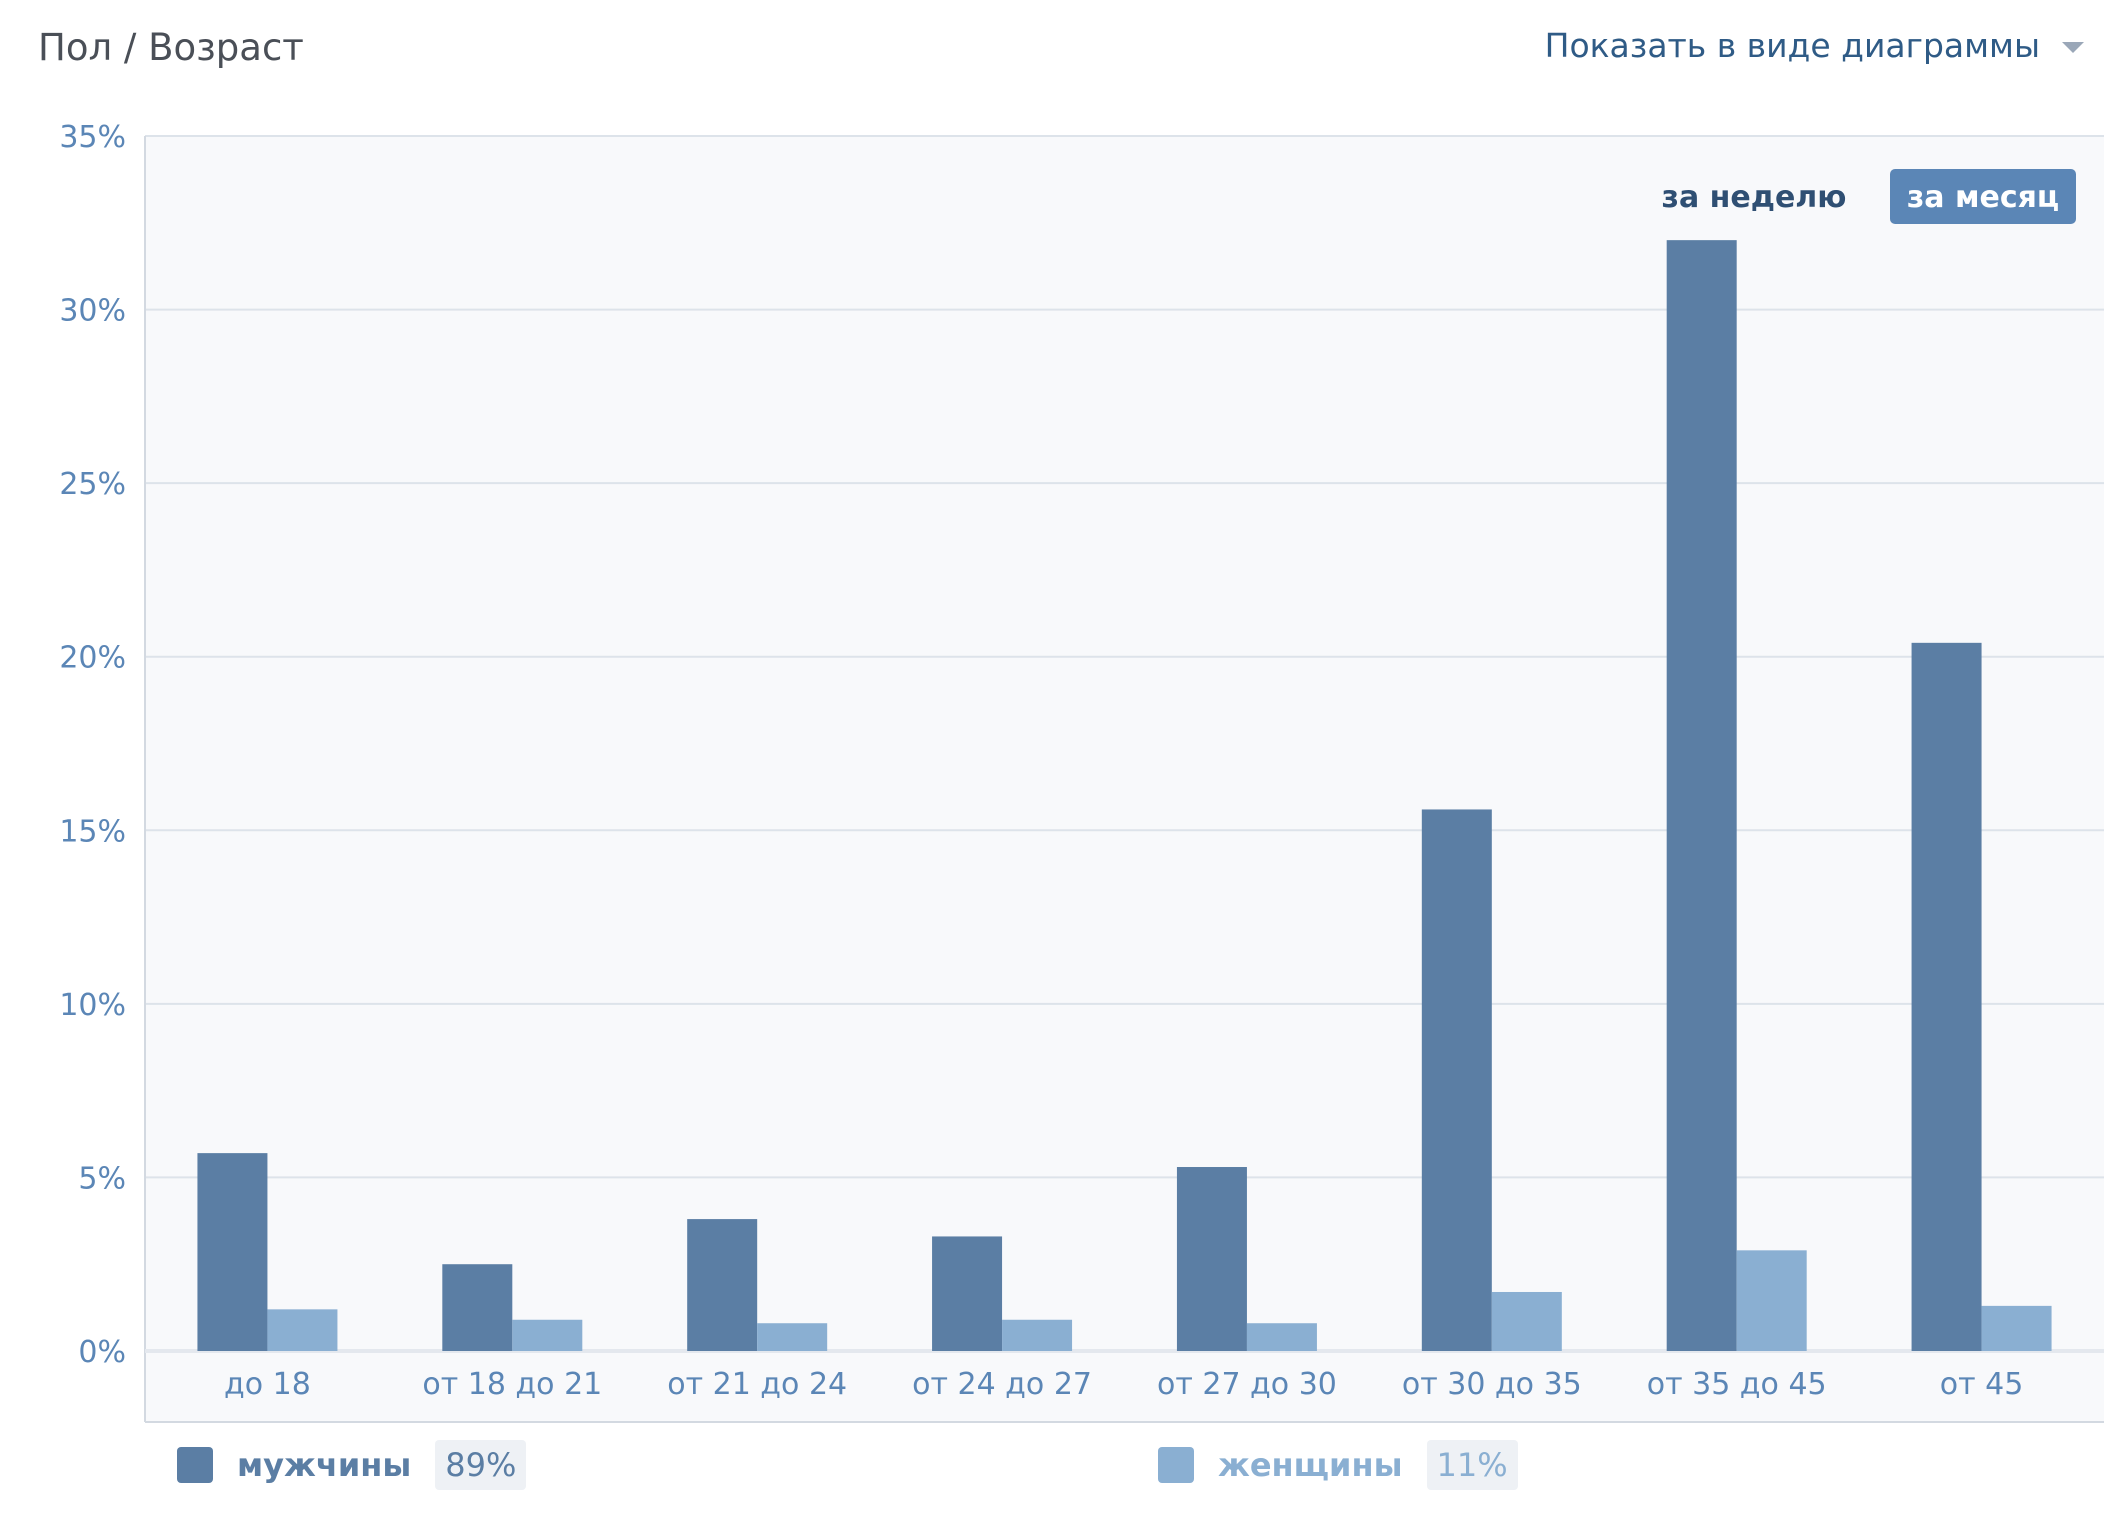 The height and width of the screenshot is (1533, 2118). I want to click on page-title: Пол / Возраст, so click(171, 47).